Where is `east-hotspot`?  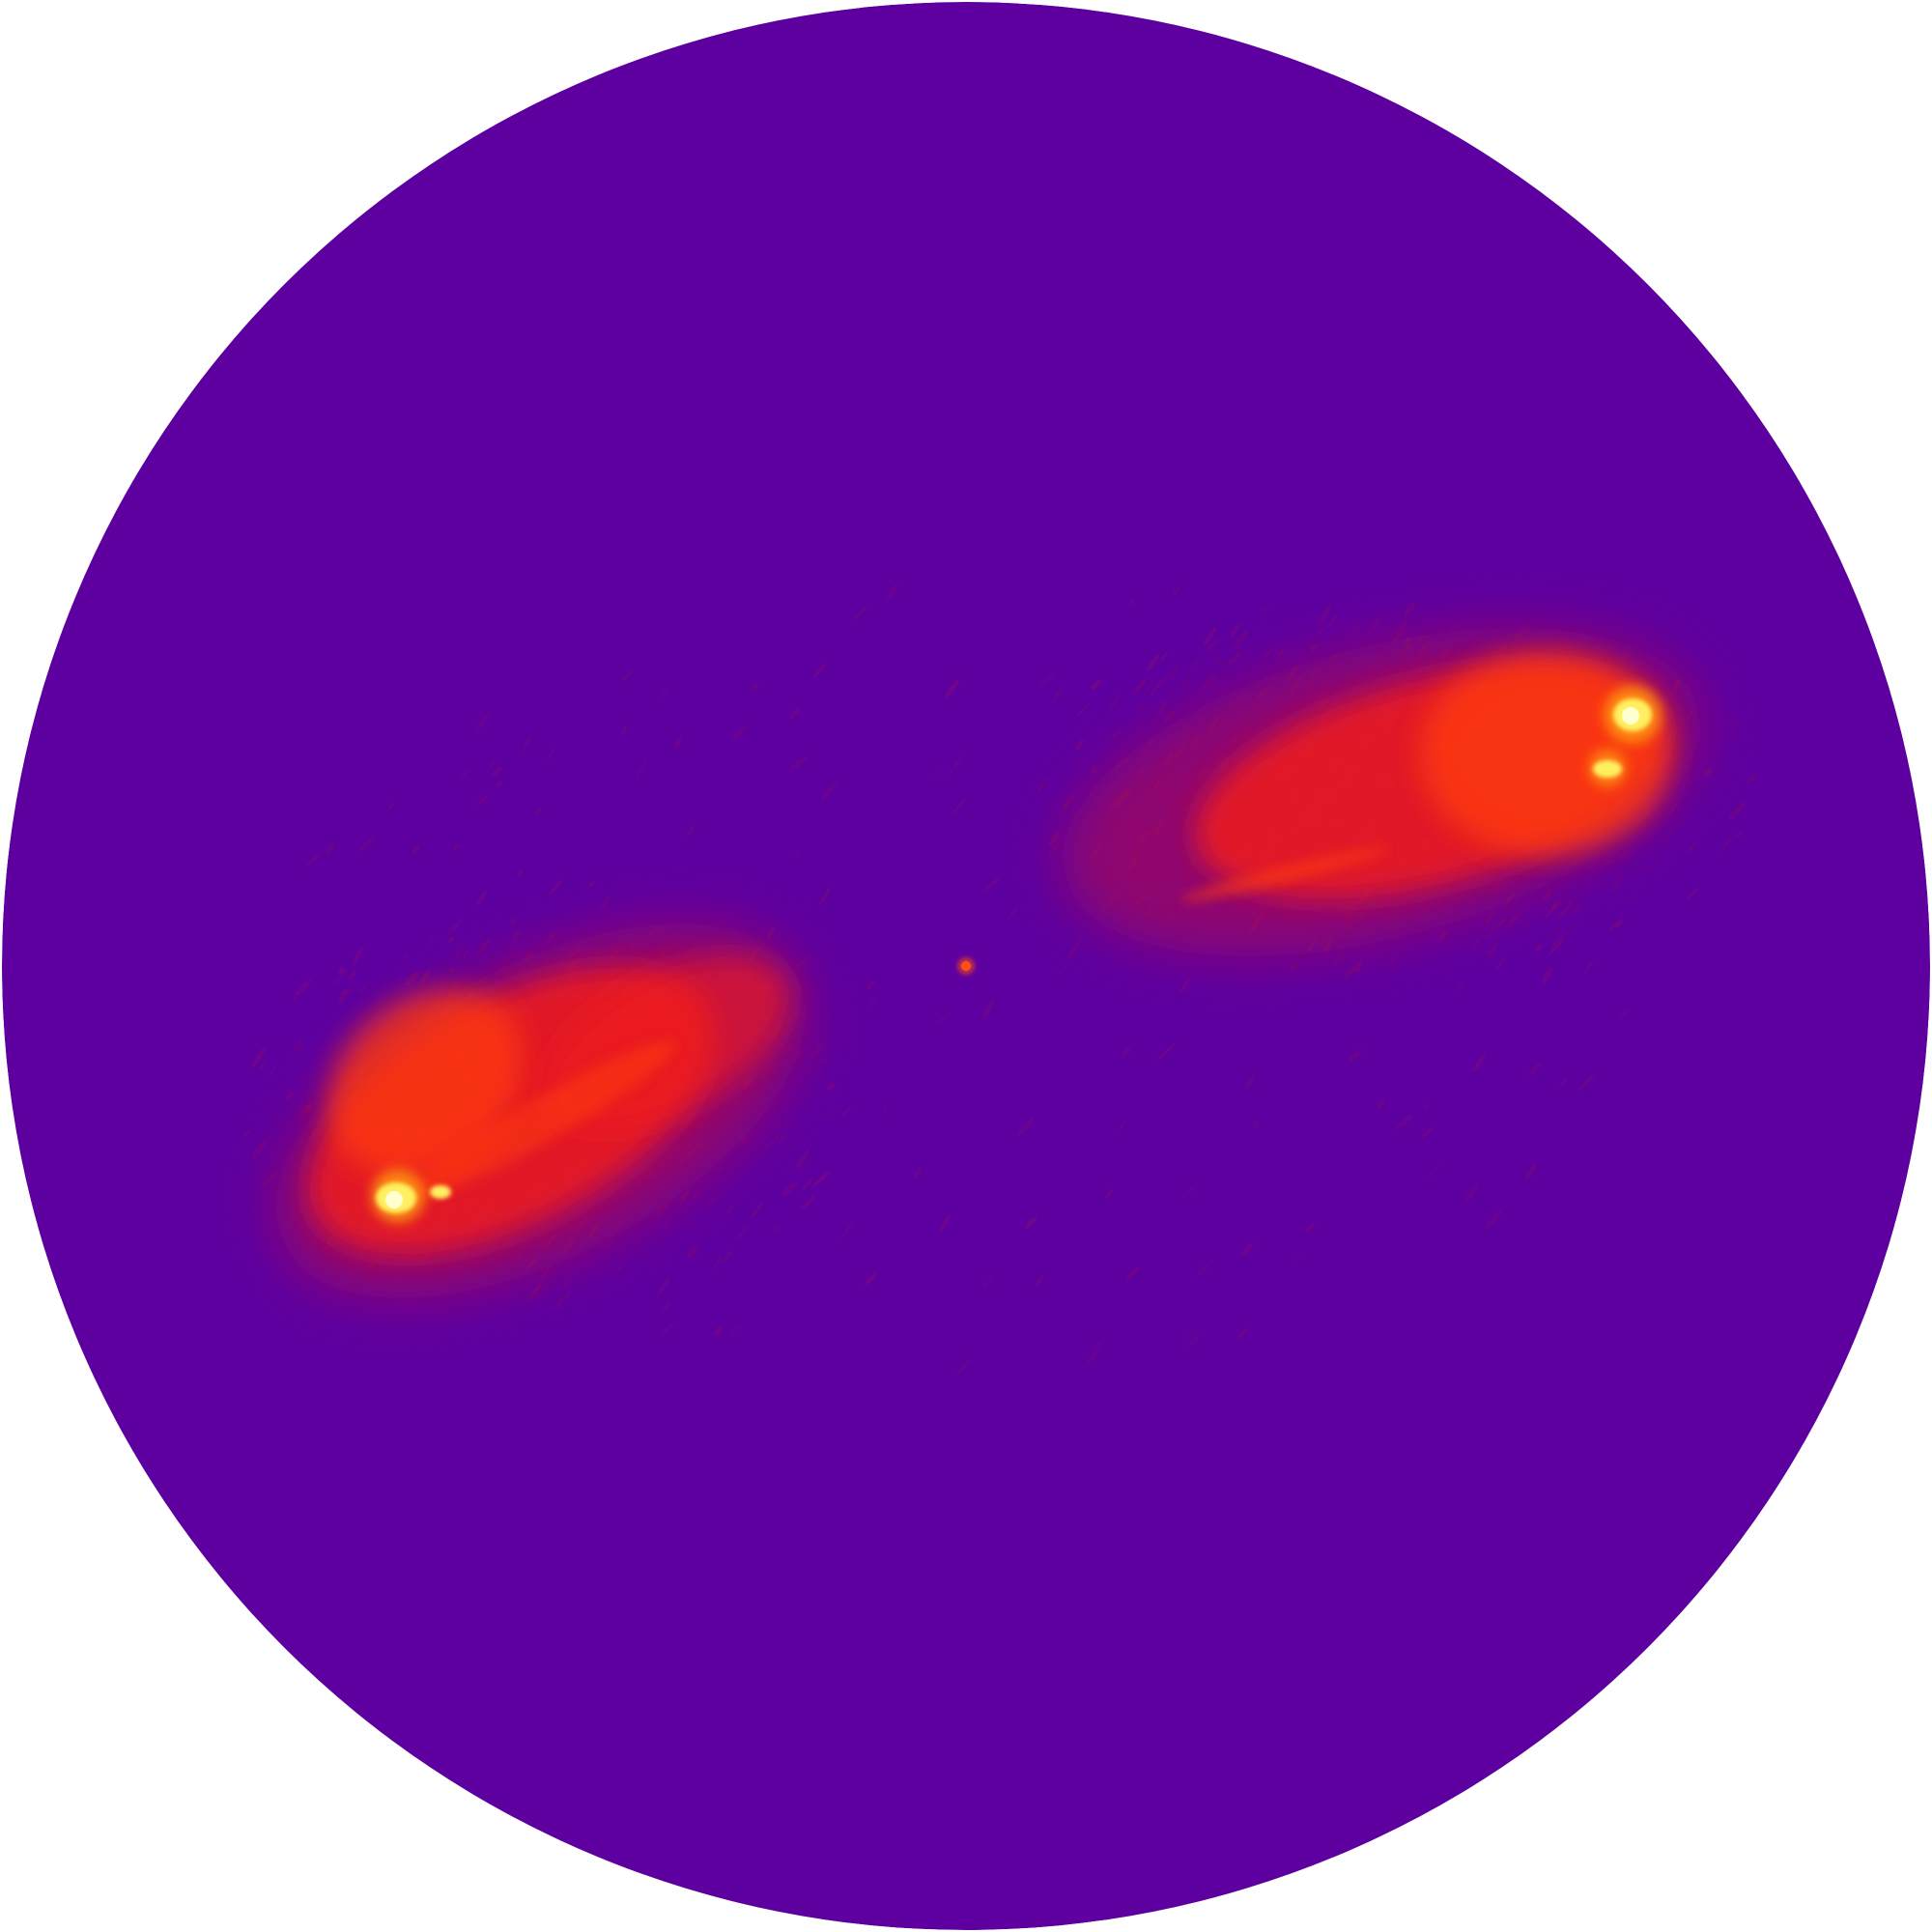
east-hotspot is located at coordinates (1625, 736).